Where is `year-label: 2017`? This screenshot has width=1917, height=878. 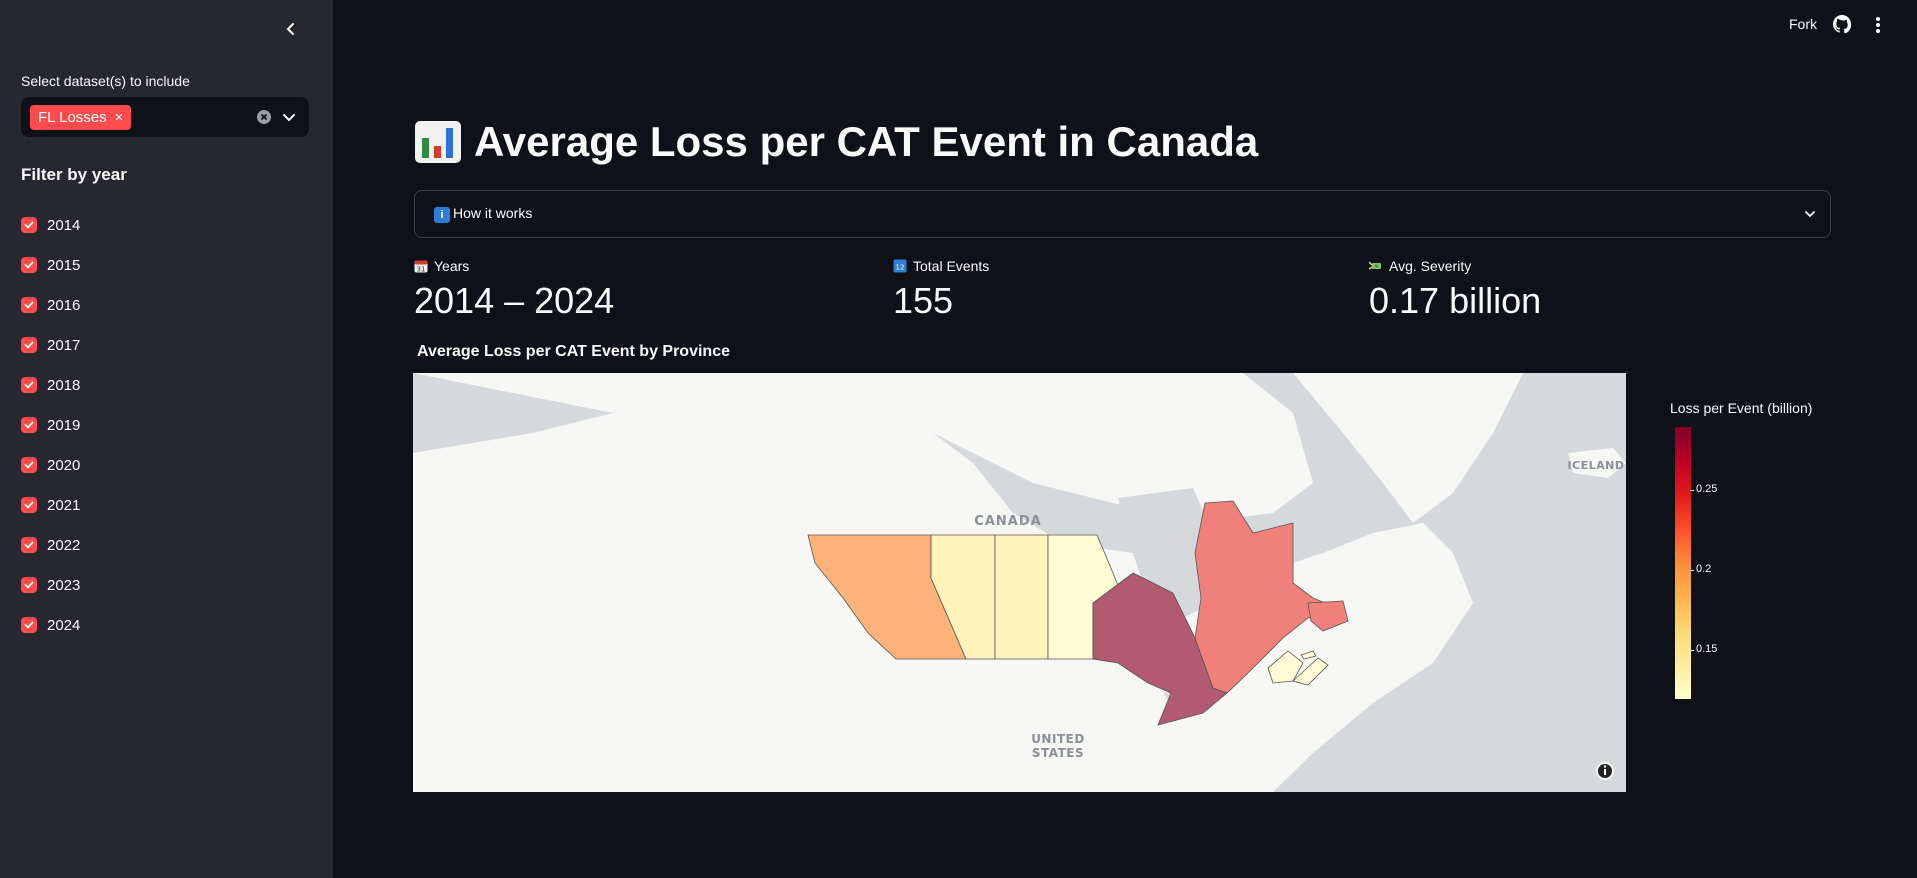
year-label: 2017 is located at coordinates (64, 345).